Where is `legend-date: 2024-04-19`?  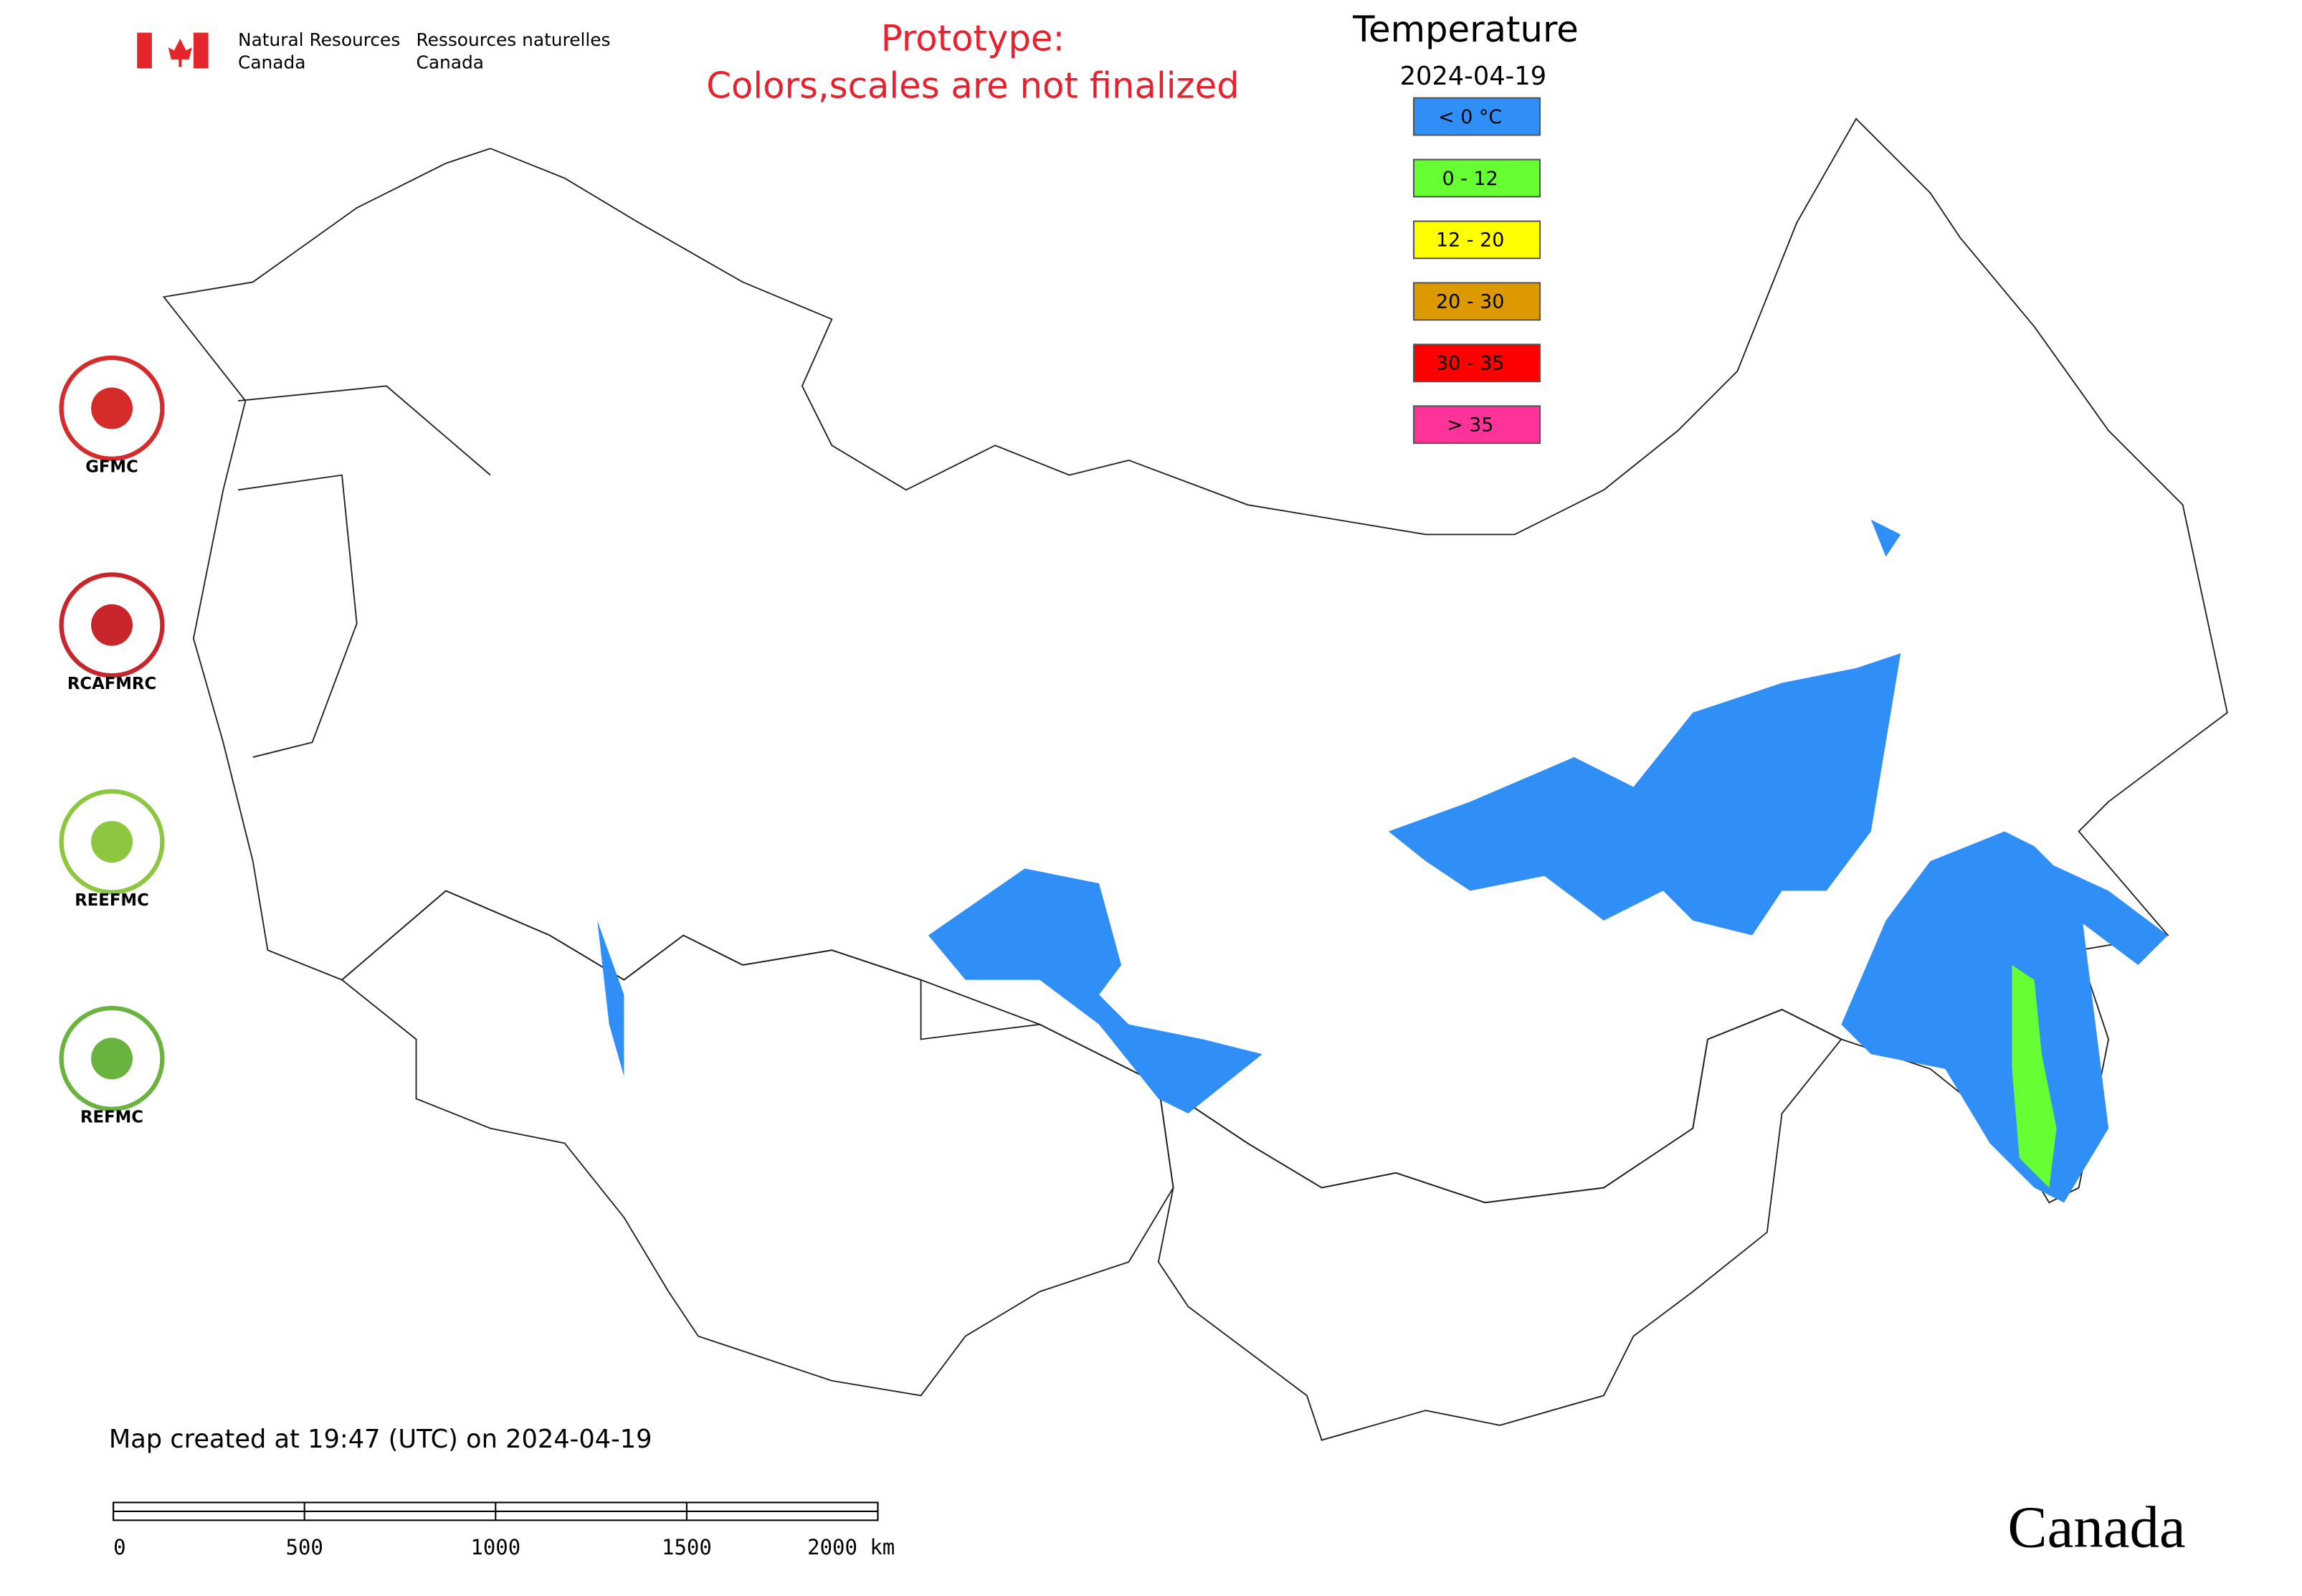
legend-date: 2024-04-19 is located at coordinates (1474, 76).